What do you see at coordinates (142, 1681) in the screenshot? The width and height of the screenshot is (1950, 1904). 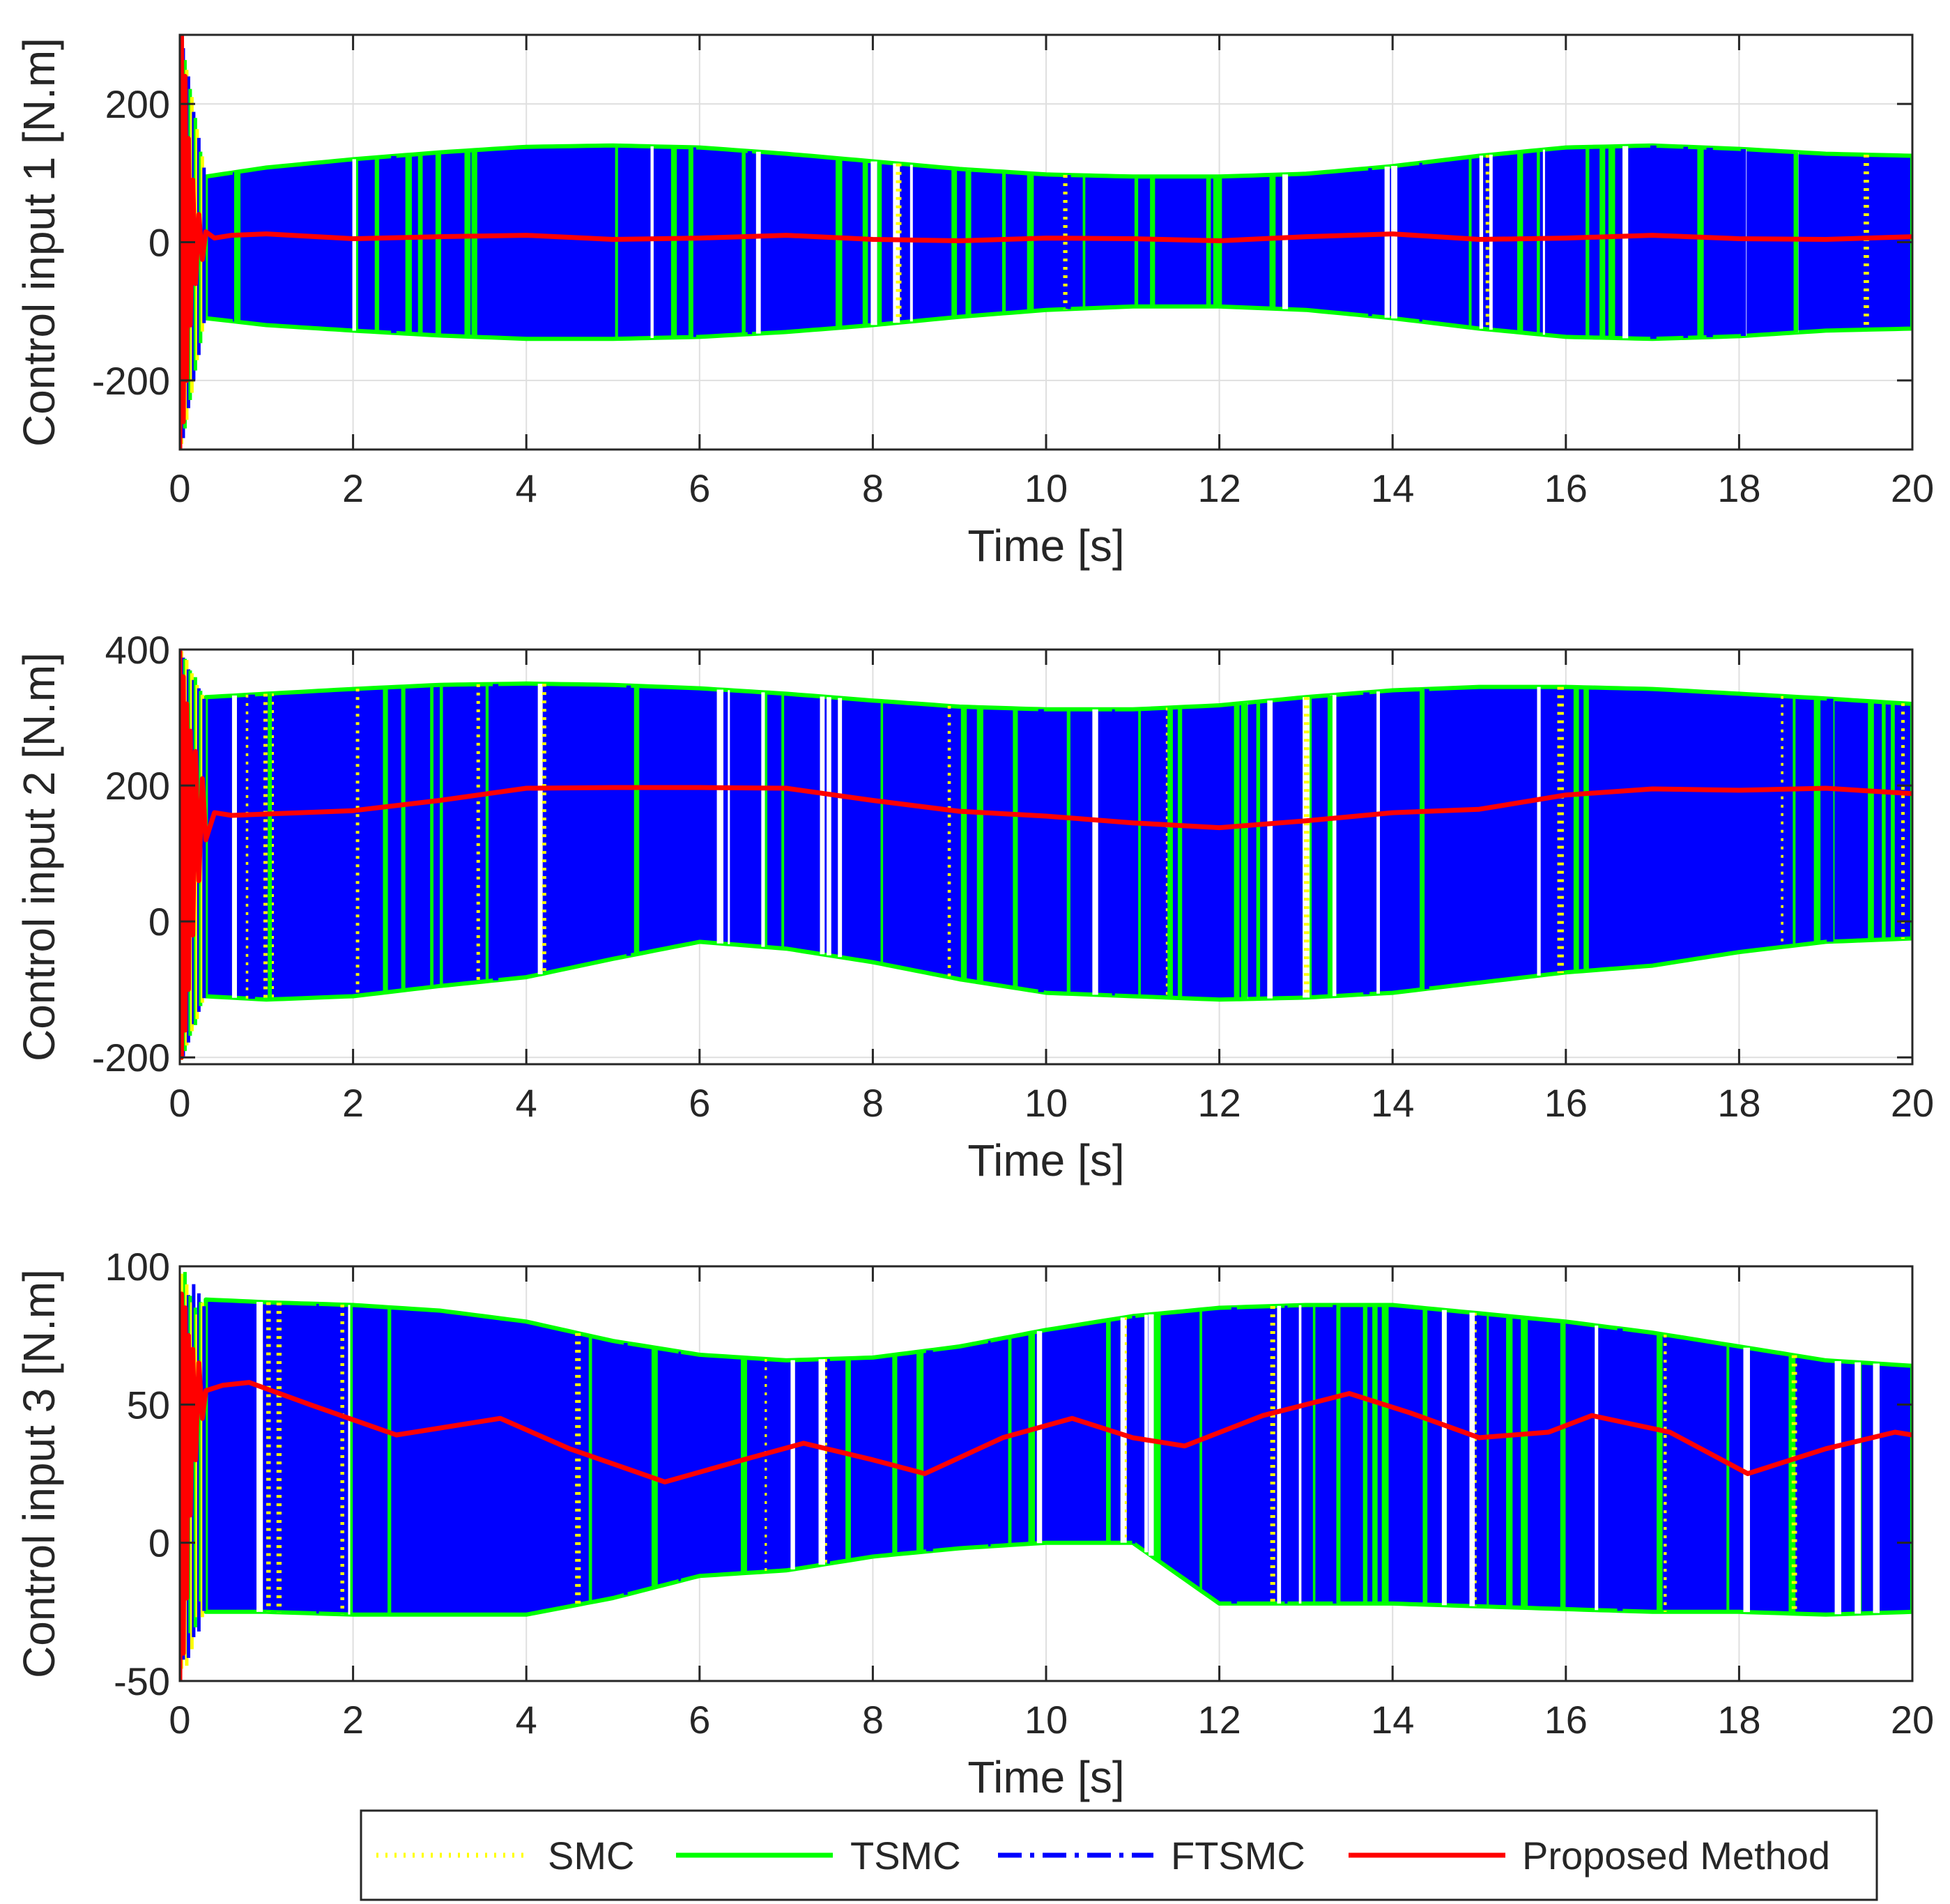 I see `y-tick-label: -50` at bounding box center [142, 1681].